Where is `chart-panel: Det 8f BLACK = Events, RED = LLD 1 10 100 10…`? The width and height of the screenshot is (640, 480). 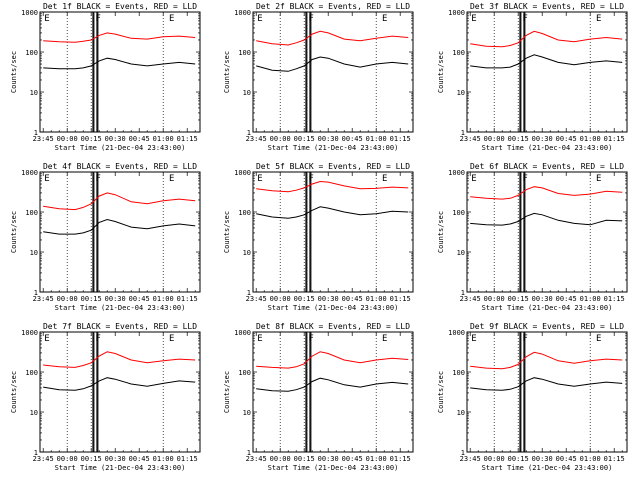
chart-panel: Det 8f BLACK = Events, RED = LLD 1 10 100 10… is located at coordinates (318, 397).